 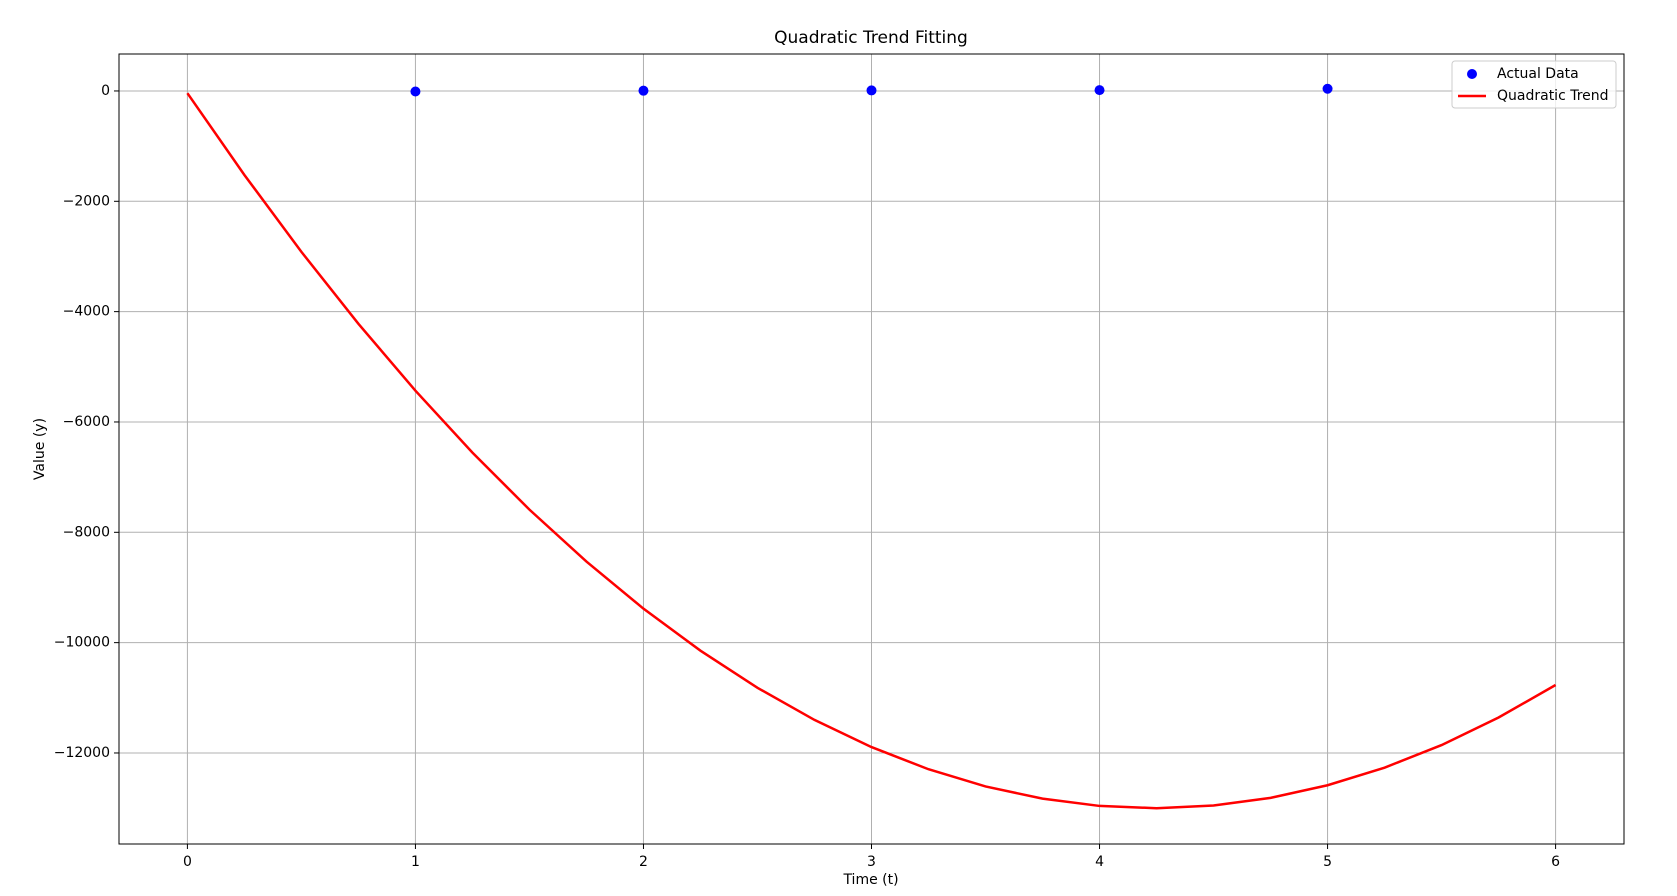 What do you see at coordinates (1099, 862) in the screenshot?
I see `x-tick-label: 4` at bounding box center [1099, 862].